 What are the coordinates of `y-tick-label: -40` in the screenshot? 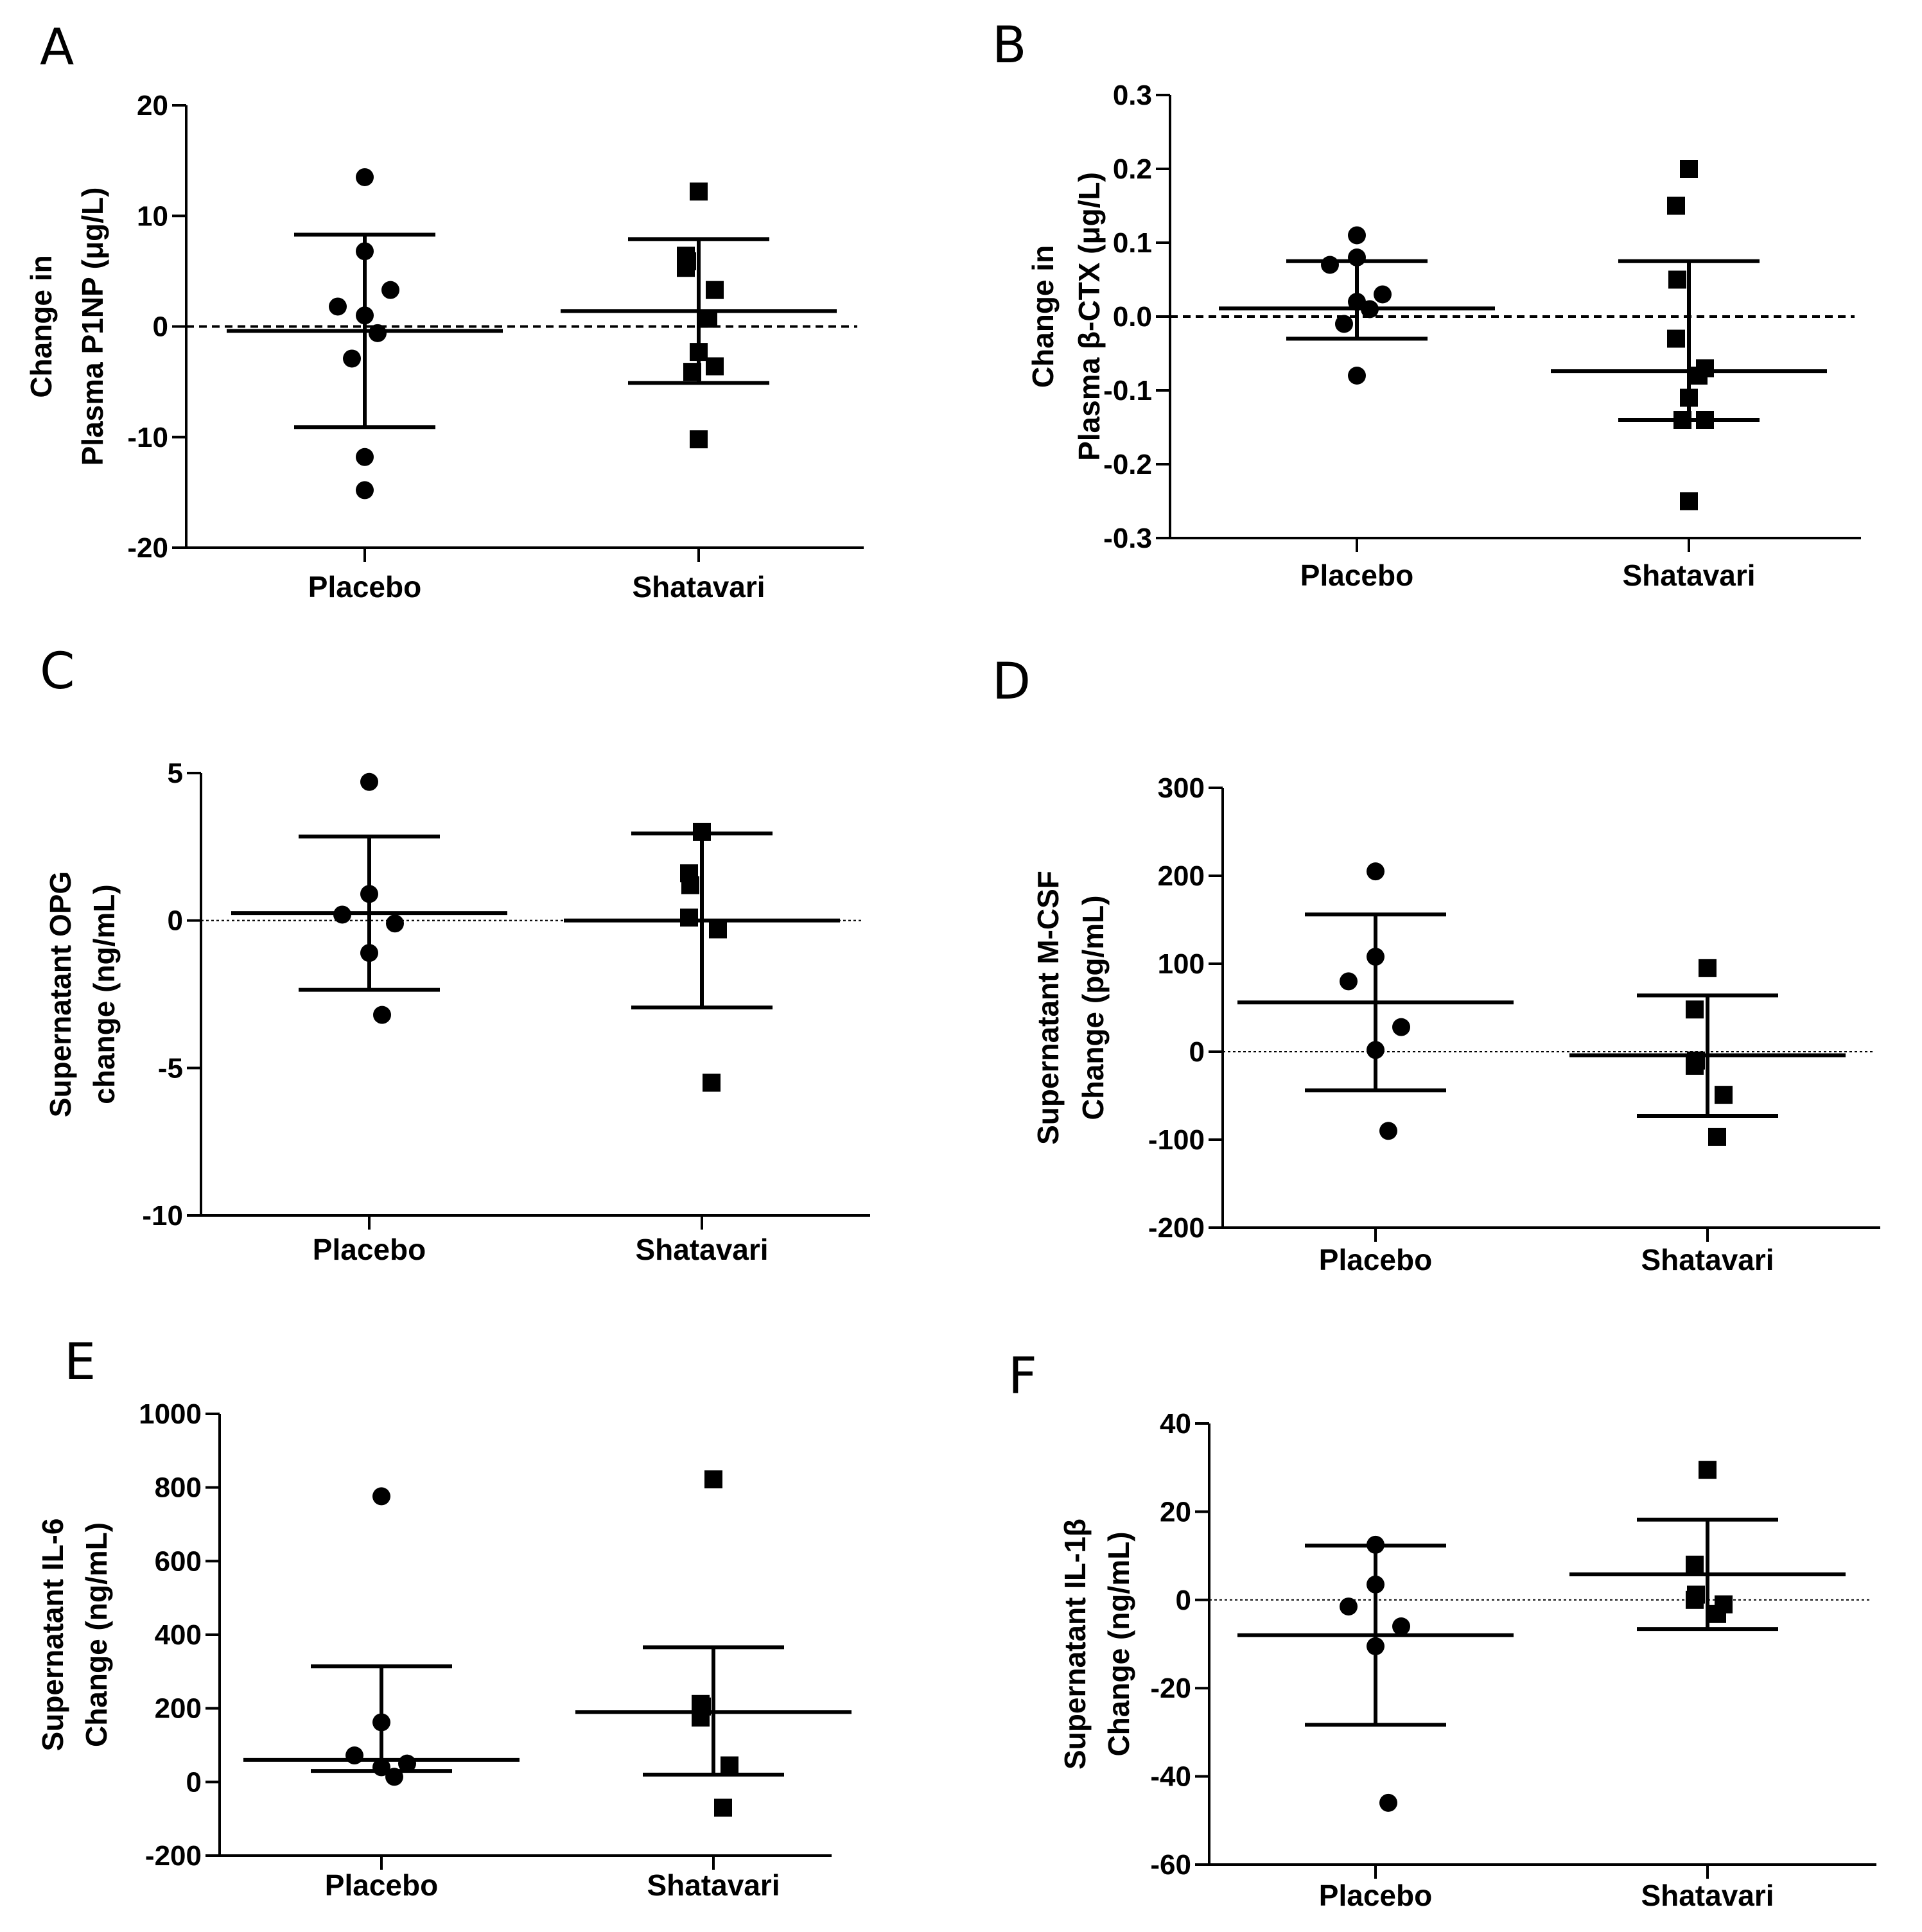 It's located at (1170, 1777).